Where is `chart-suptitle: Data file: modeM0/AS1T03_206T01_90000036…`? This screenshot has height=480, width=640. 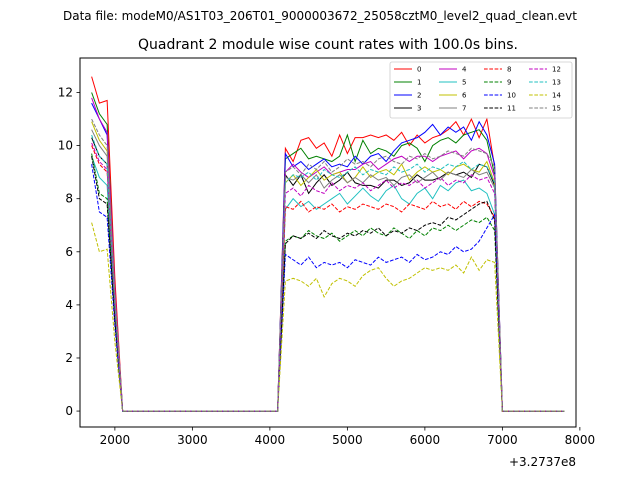
chart-suptitle: Data file: modeM0/AS1T03_206T01_90000036… is located at coordinates (320, 16).